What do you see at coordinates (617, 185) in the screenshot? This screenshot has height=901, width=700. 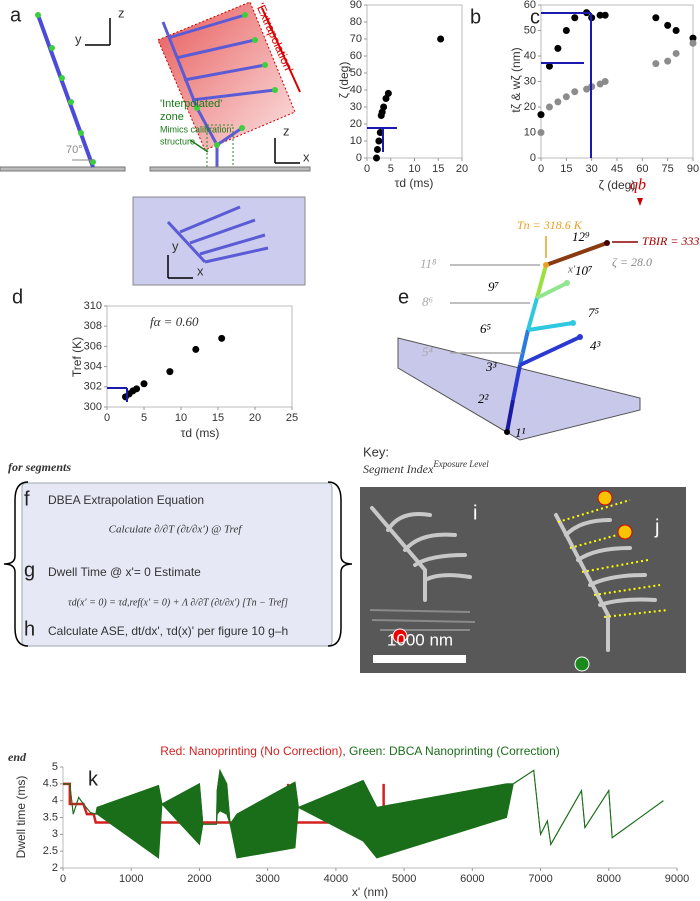 I see `x-axis-label: ζ (deg)` at bounding box center [617, 185].